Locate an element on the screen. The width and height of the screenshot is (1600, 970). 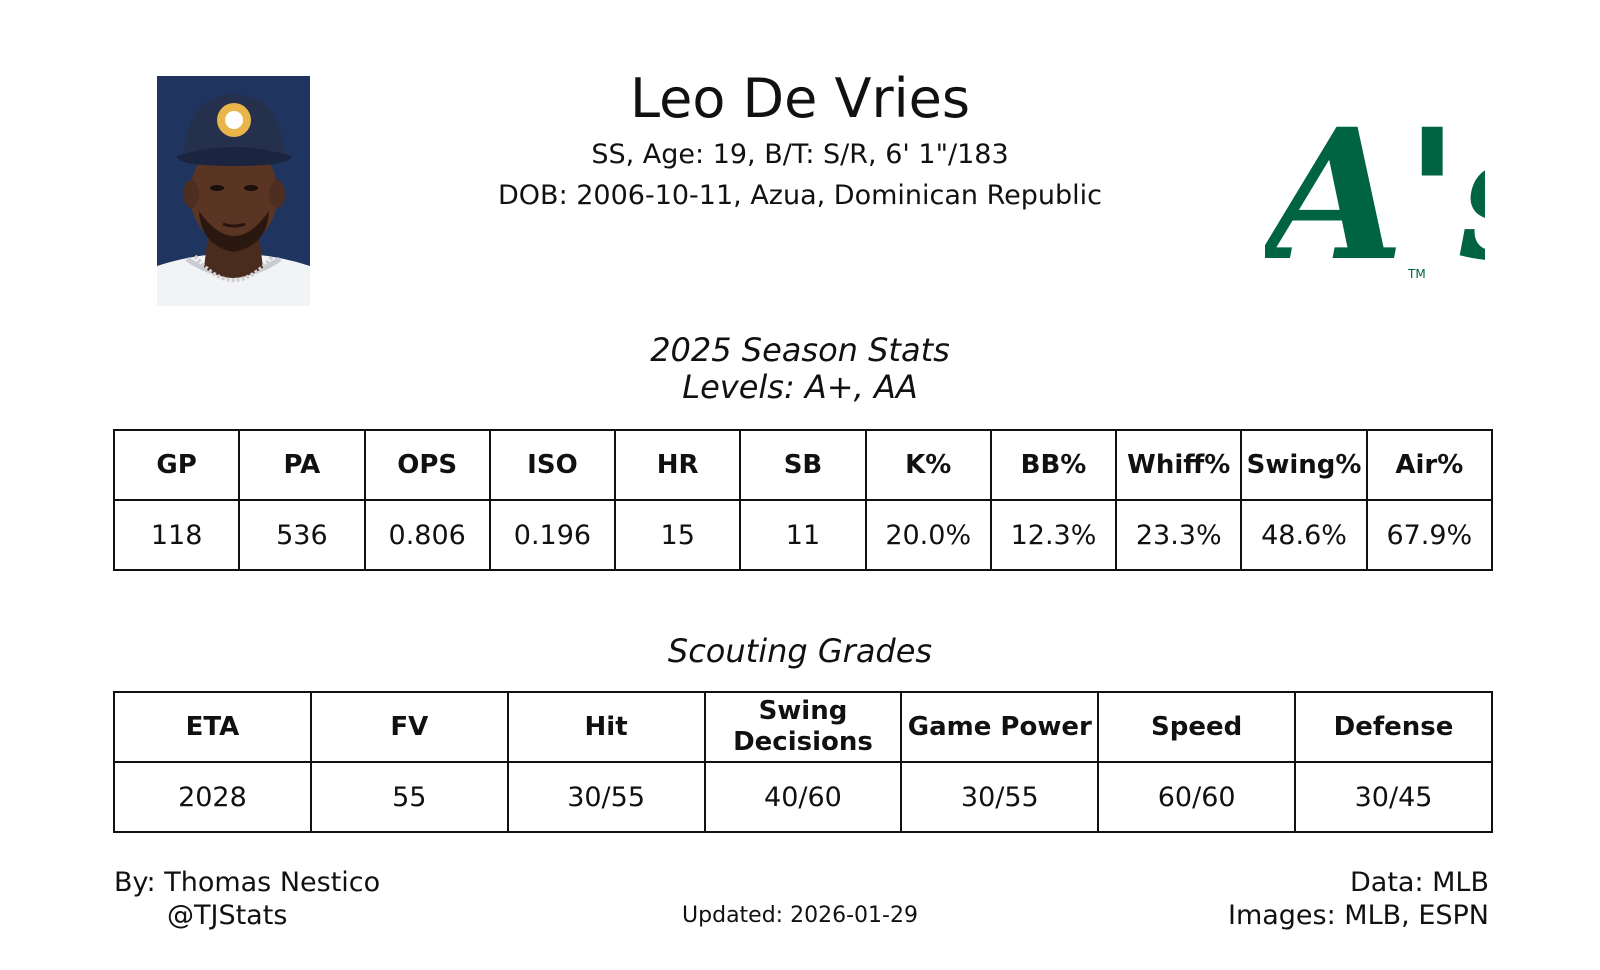
column-header: ISO is located at coordinates (552, 465).